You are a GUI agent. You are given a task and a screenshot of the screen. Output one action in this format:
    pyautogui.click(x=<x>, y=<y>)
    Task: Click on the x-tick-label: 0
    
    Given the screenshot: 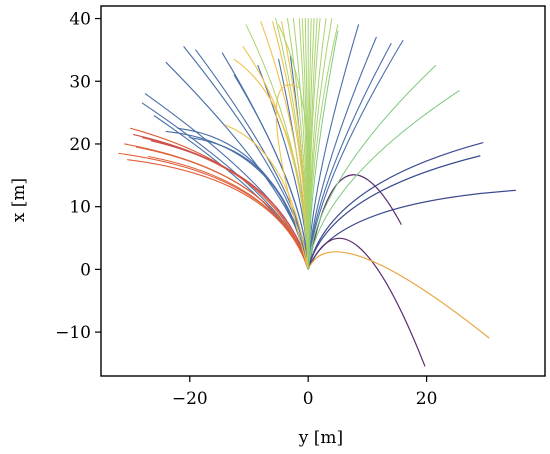 What is the action you would take?
    pyautogui.click(x=308, y=399)
    